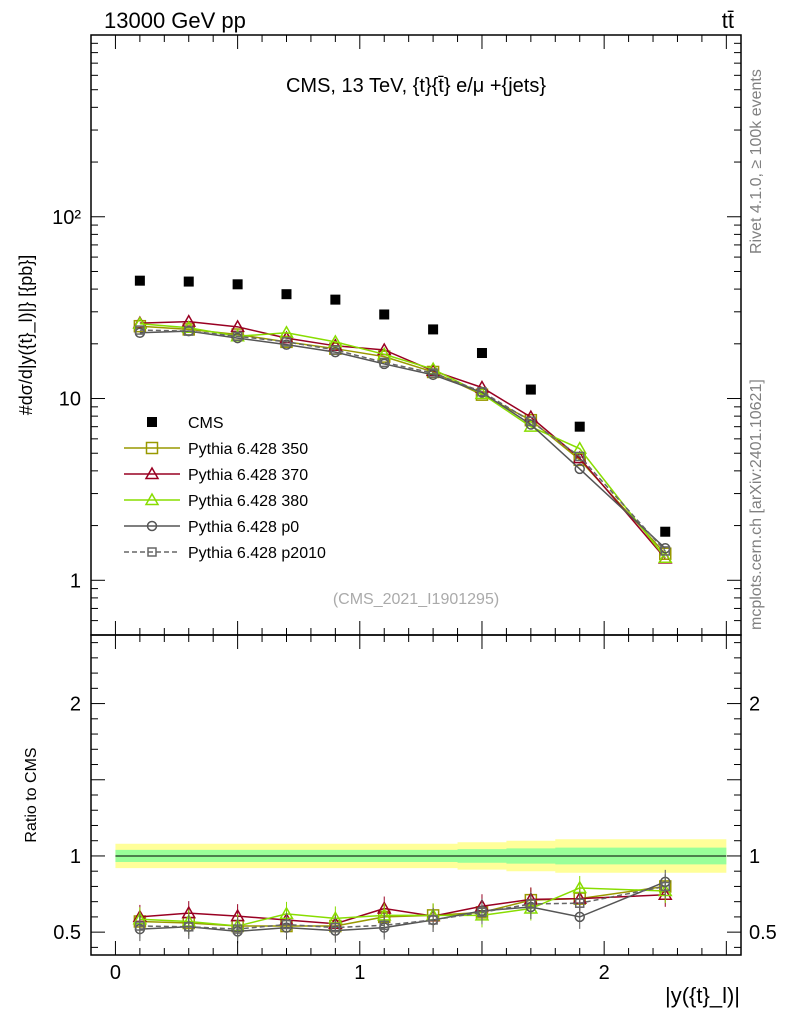 This screenshot has height=1024, width=786. Describe the element at coordinates (75, 705) in the screenshot. I see `ratio-y-tick-label: 2` at that location.